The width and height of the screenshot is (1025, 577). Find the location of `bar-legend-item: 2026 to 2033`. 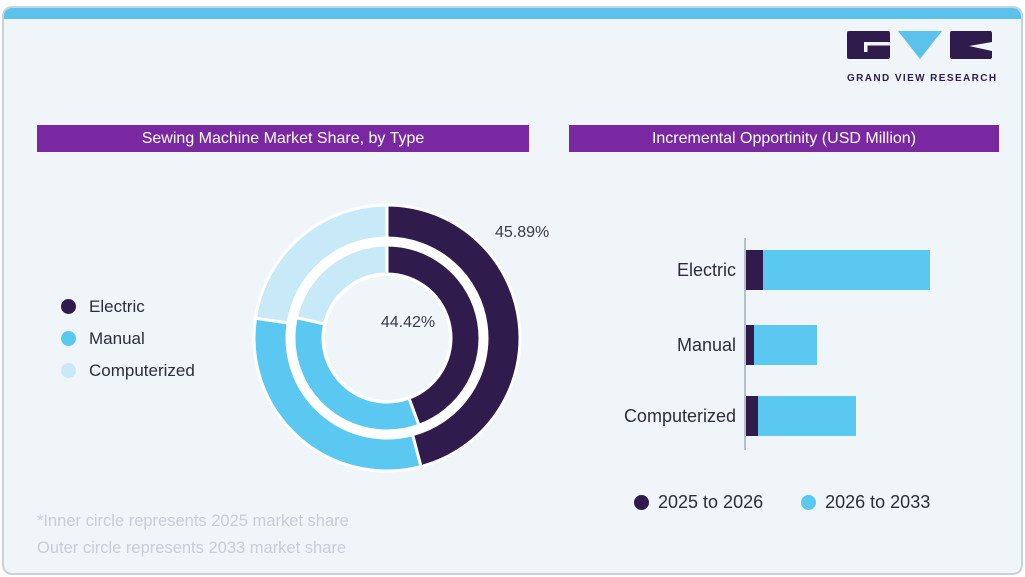

bar-legend-item: 2026 to 2033 is located at coordinates (865, 502).